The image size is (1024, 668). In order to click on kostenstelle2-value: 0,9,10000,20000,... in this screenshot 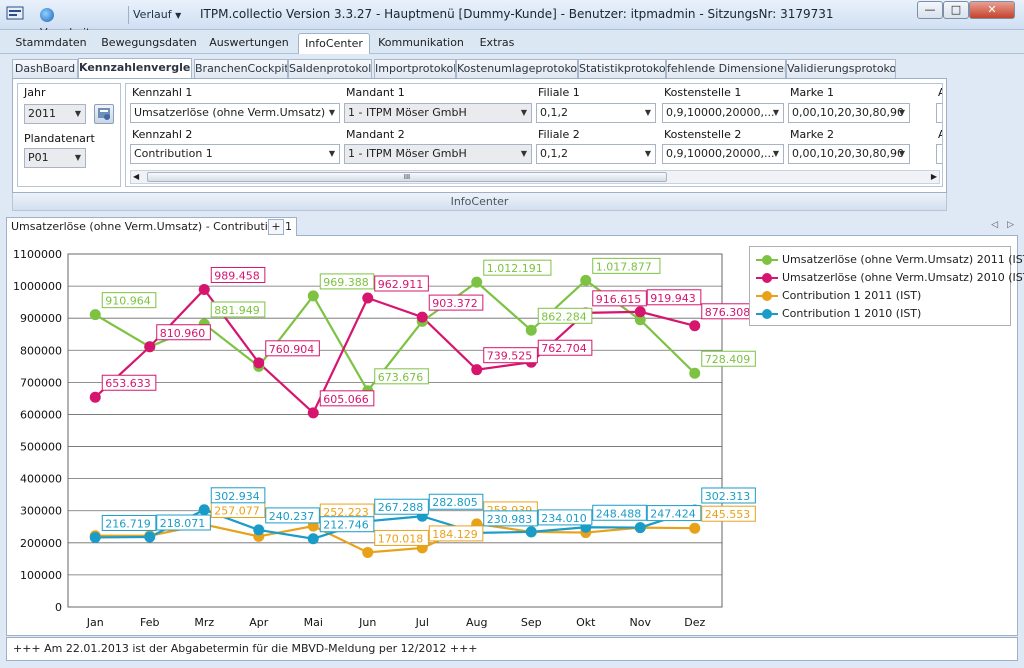, I will do `click(720, 153)`.